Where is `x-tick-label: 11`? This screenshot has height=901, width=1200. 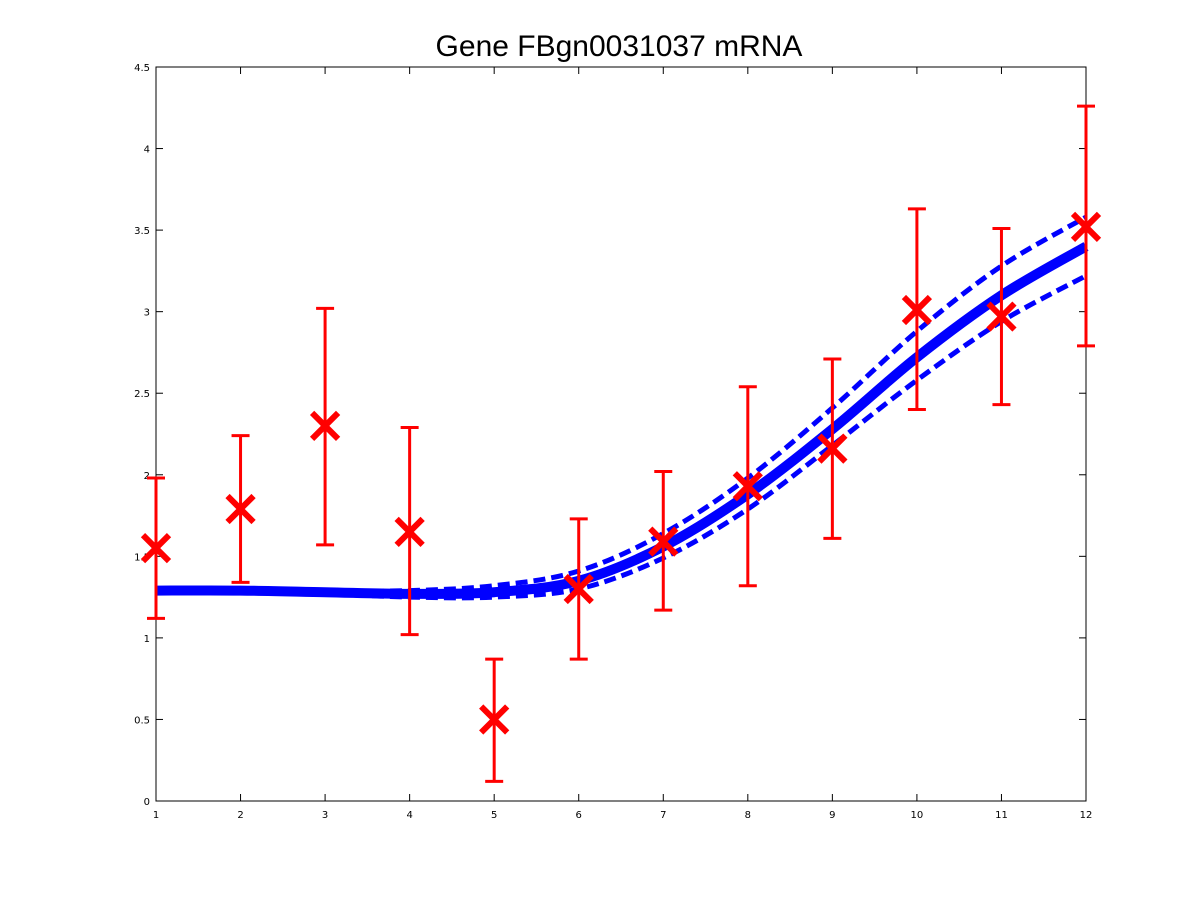
x-tick-label: 11 is located at coordinates (1001, 815).